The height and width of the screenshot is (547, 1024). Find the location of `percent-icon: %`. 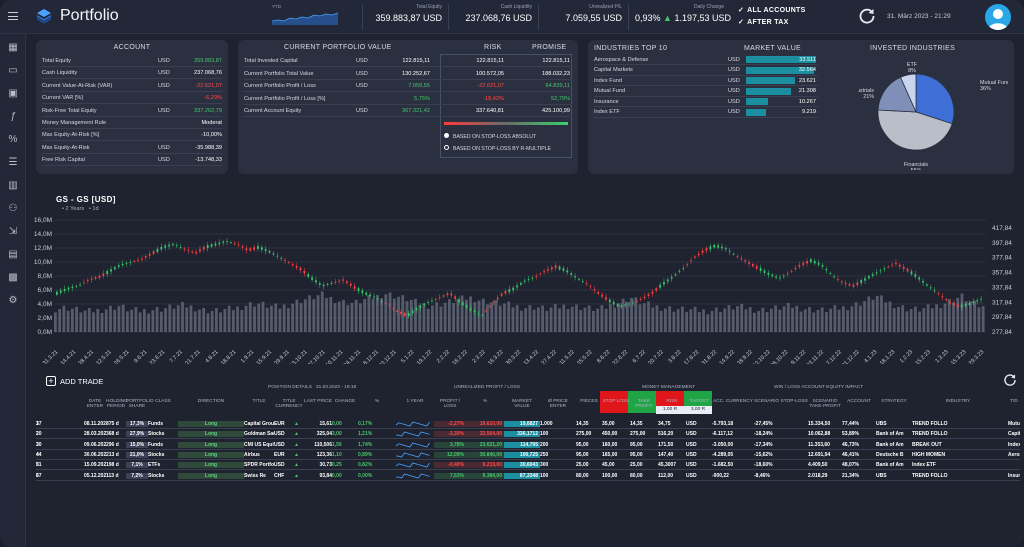

percent-icon: % is located at coordinates (13, 139).